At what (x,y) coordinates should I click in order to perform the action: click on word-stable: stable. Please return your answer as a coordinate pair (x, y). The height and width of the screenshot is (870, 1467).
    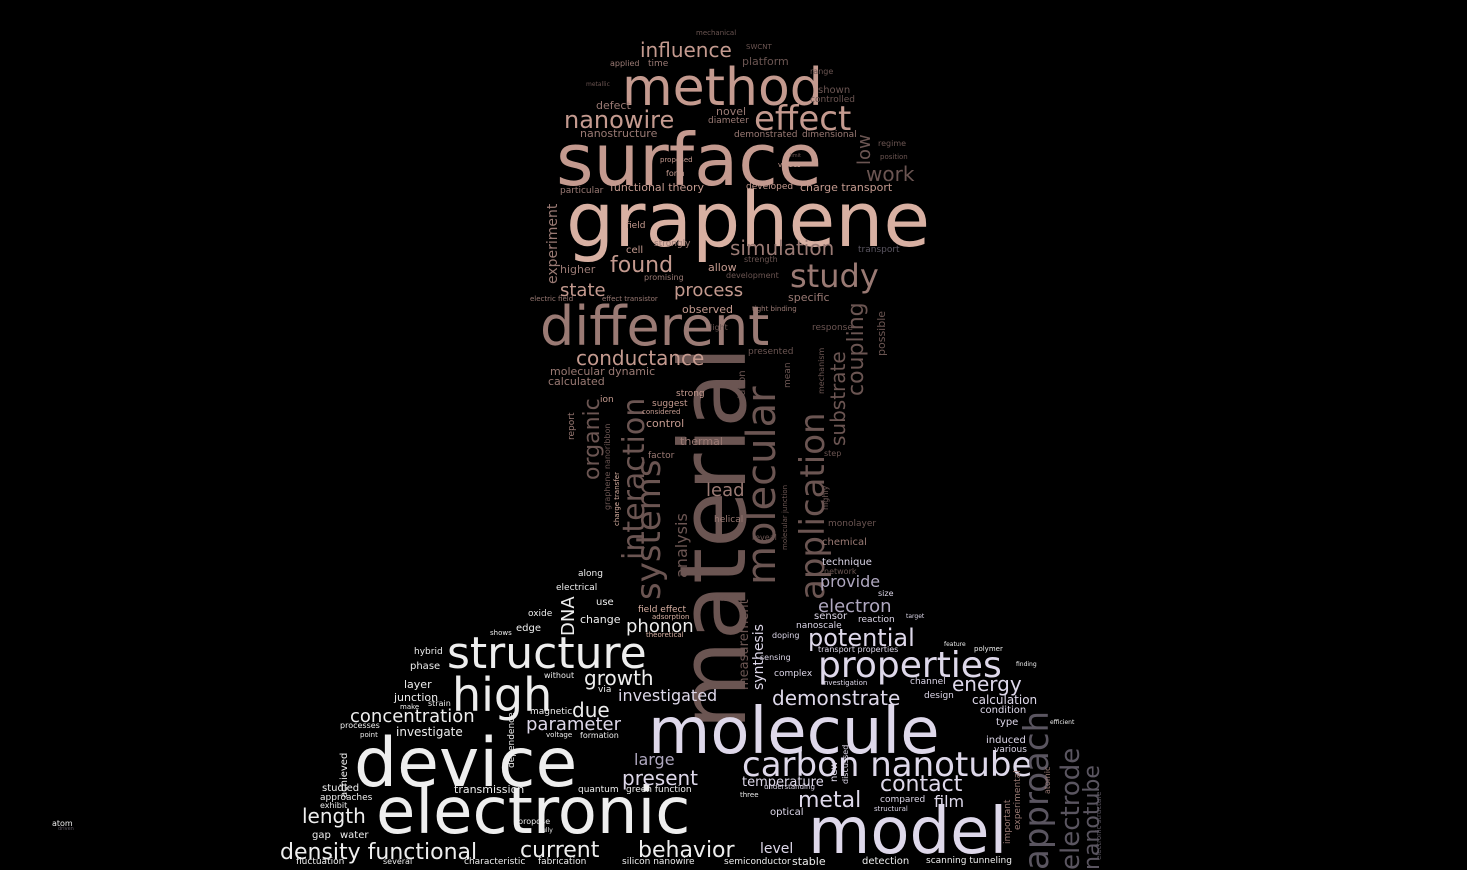
    Looking at the image, I should click on (809, 861).